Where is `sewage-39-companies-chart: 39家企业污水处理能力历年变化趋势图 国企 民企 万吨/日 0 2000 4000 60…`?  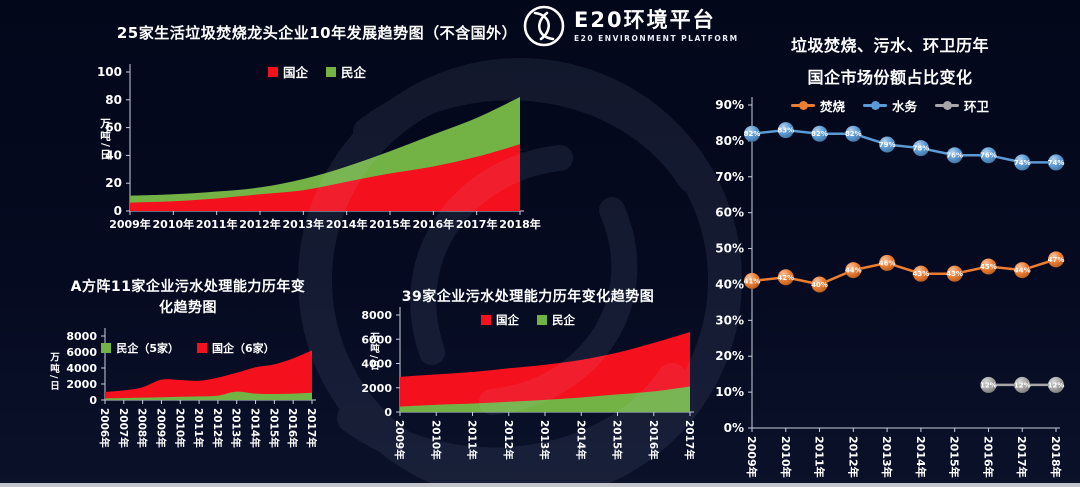 sewage-39-companies-chart: 39家企业污水处理能力历年变化趋势图 国企 民企 万吨/日 0 2000 4000 60… is located at coordinates (528, 384).